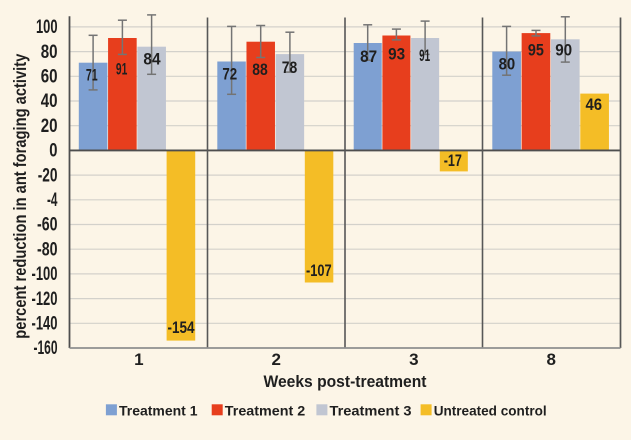  What do you see at coordinates (453, 161) in the screenshot?
I see `svg-text: -17` at bounding box center [453, 161].